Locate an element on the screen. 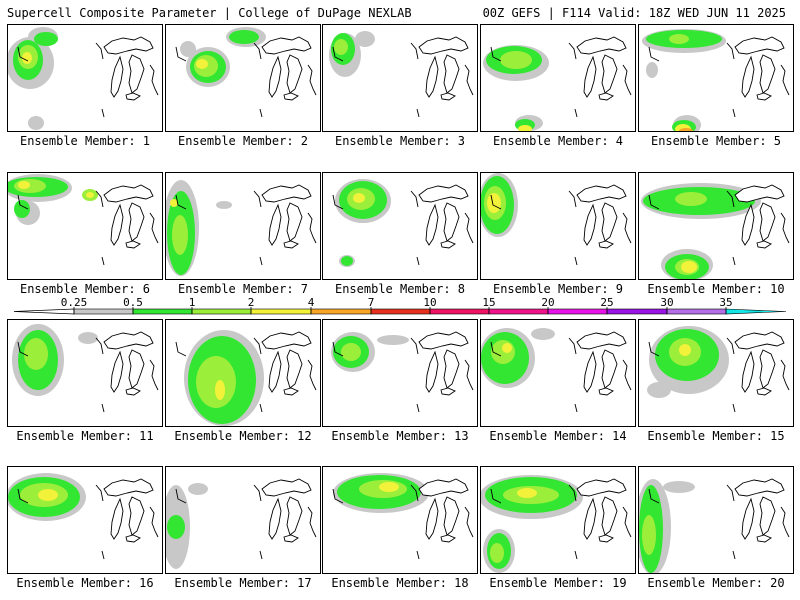  ensemble-member-label: Ensemble Member: 5 is located at coordinates (716, 141).